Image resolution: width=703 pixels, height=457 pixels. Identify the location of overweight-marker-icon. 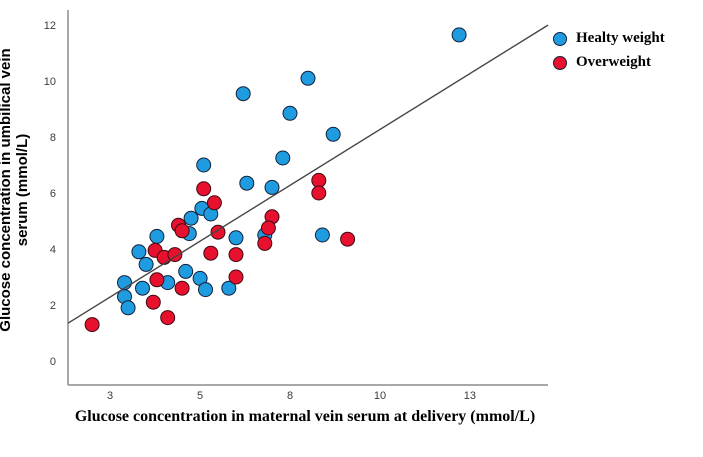
(560, 62).